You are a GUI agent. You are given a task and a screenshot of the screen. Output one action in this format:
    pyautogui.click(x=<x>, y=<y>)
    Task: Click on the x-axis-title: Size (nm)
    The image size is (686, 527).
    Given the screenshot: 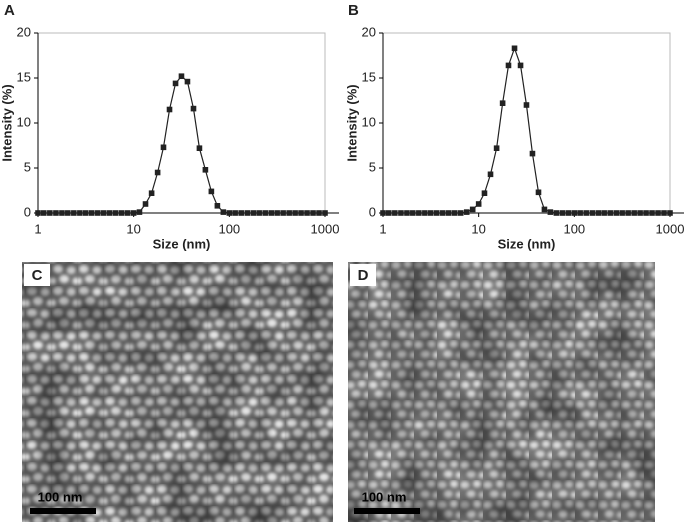 What is the action you would take?
    pyautogui.click(x=182, y=243)
    